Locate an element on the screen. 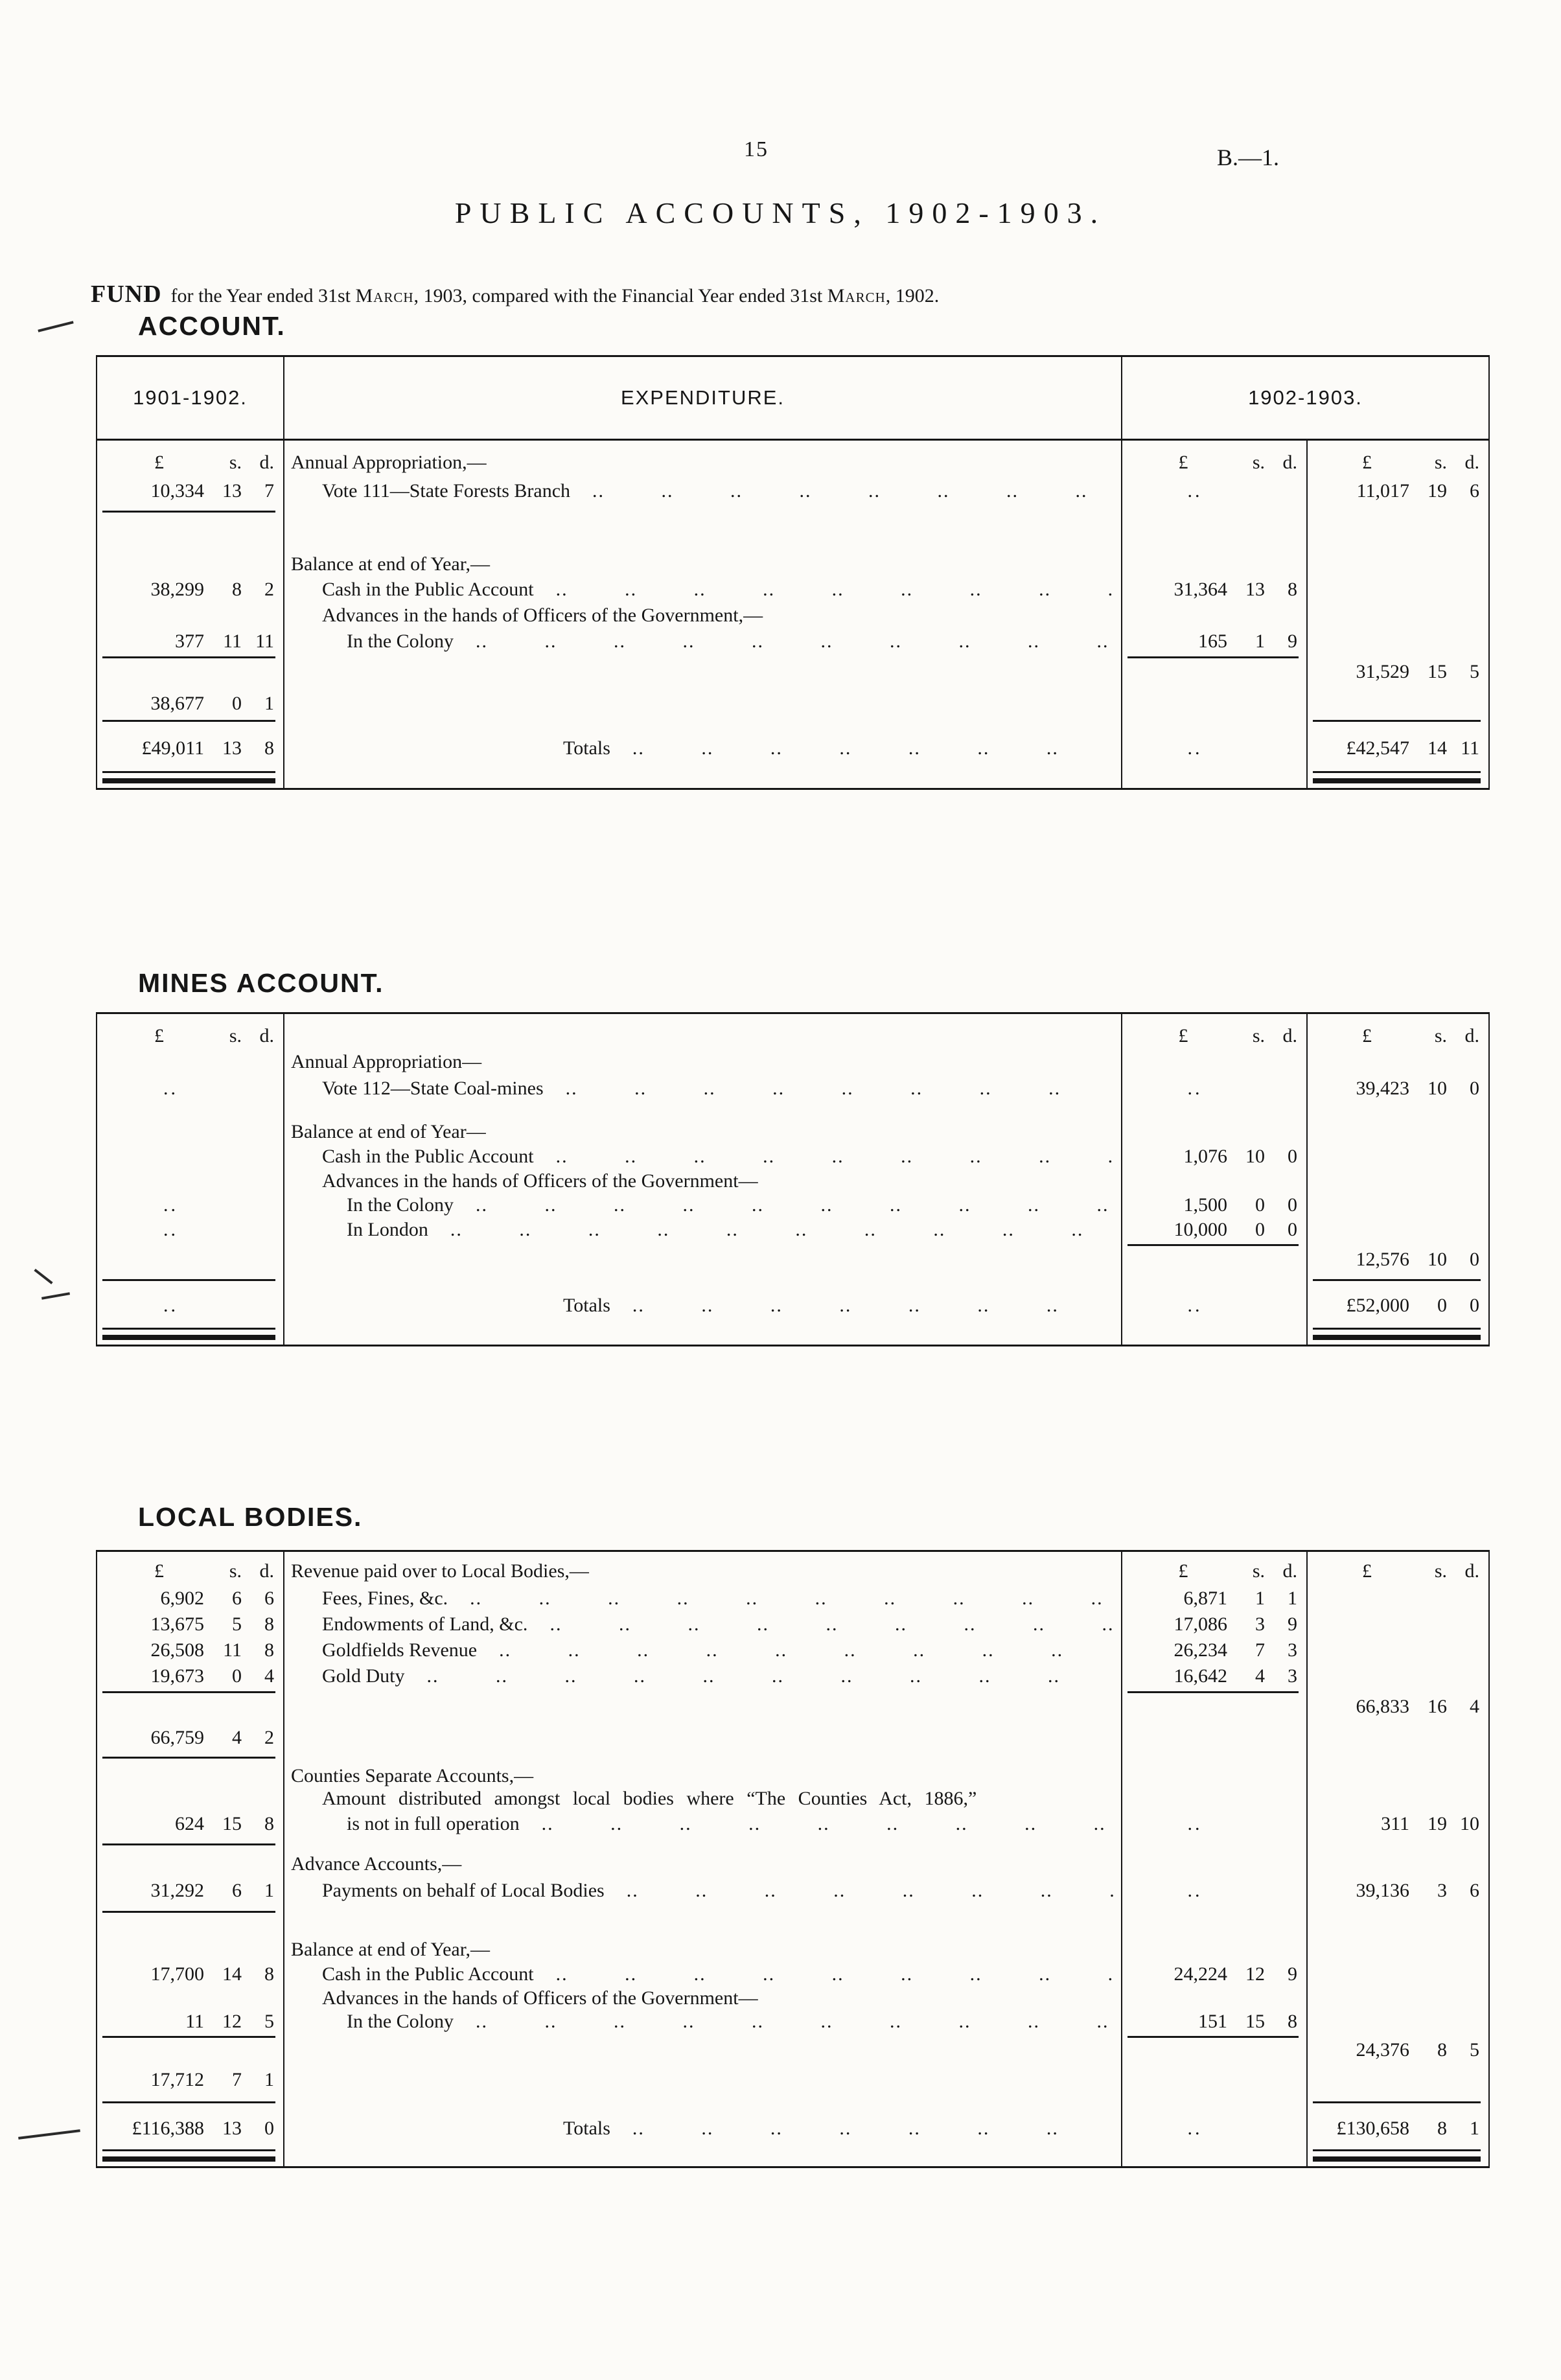  amount-cur-inner: 165 1 9 is located at coordinates (1215, 642).